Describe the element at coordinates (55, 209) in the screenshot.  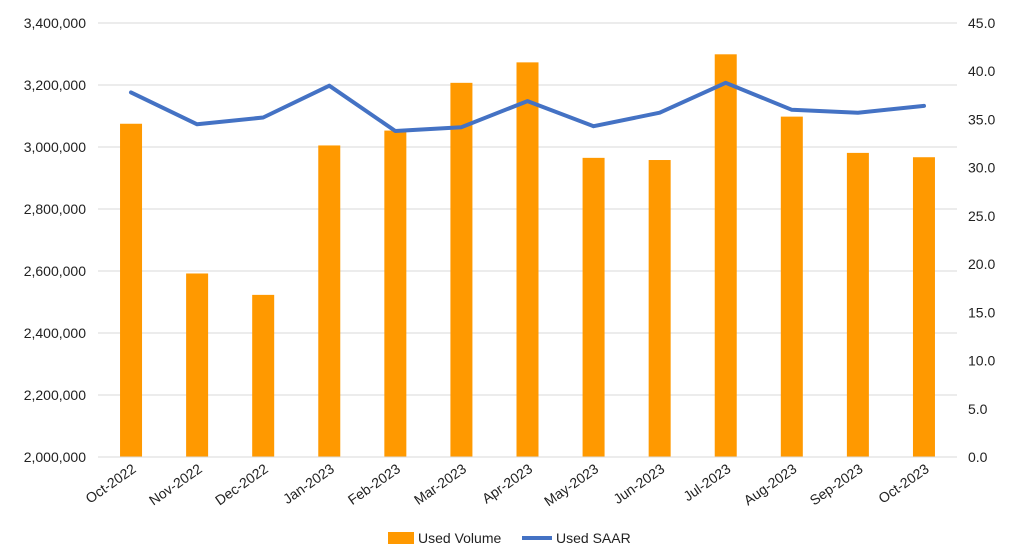
I see `left-tick-label: 2,800,000` at that location.